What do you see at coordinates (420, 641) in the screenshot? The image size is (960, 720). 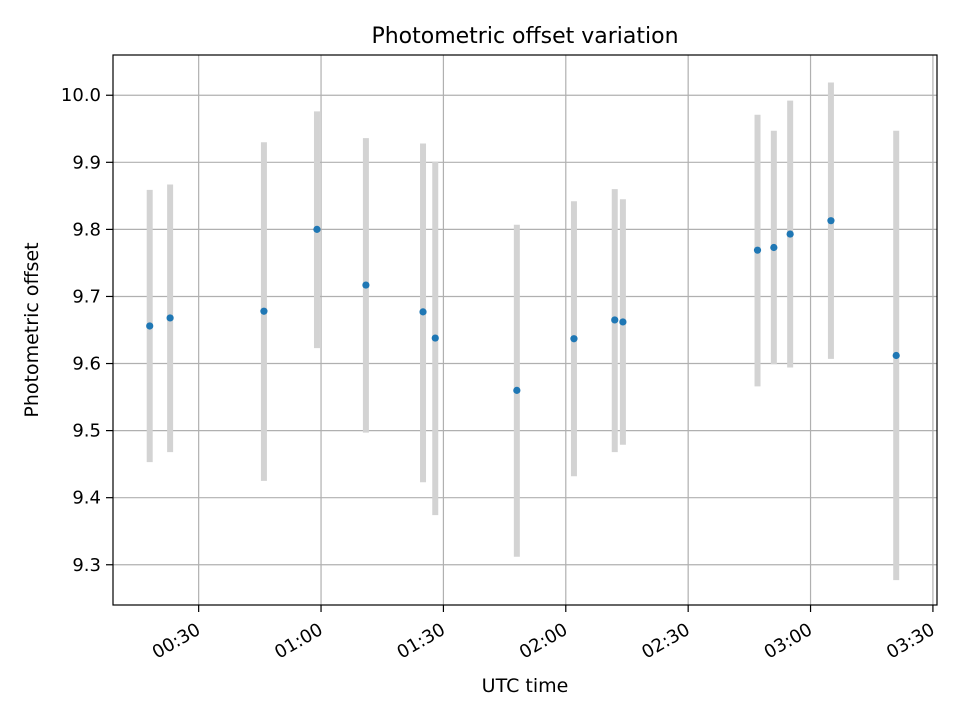 I see `x-tick-label: 01:30` at bounding box center [420, 641].